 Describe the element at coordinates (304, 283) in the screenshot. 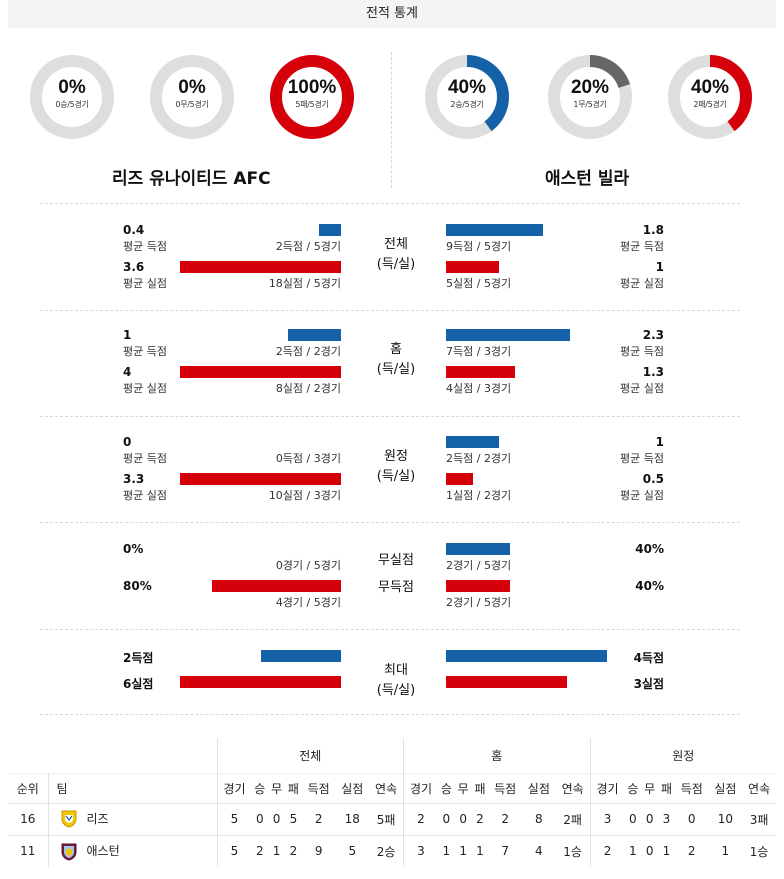

I see `home-stat-detail: 18실점 / 5경기` at that location.